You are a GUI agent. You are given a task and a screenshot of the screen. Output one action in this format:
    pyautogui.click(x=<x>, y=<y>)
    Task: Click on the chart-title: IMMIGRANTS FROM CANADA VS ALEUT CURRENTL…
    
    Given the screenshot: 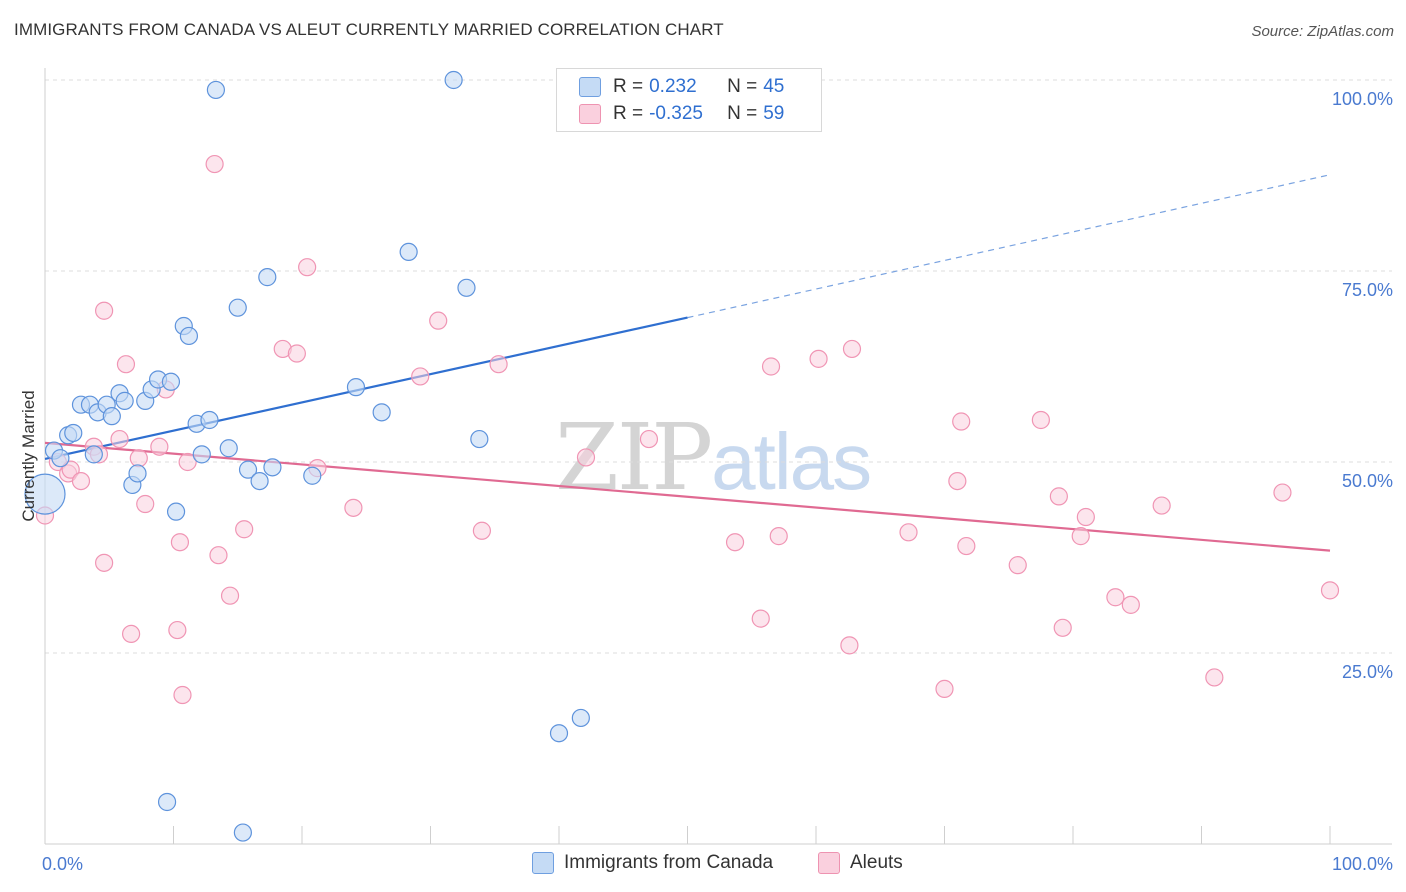 What is the action you would take?
    pyautogui.click(x=369, y=29)
    